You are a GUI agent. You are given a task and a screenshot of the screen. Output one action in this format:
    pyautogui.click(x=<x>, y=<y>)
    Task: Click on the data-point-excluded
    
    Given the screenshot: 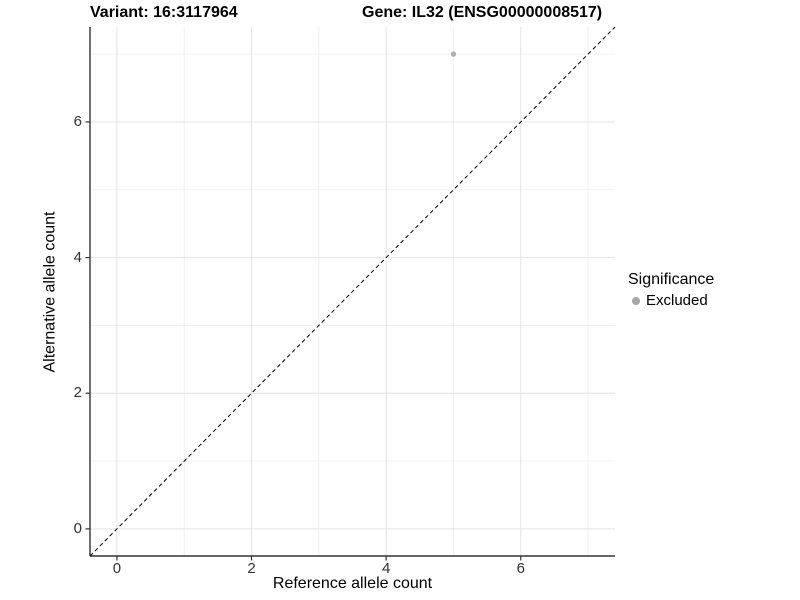 What is the action you would take?
    pyautogui.click(x=453, y=54)
    